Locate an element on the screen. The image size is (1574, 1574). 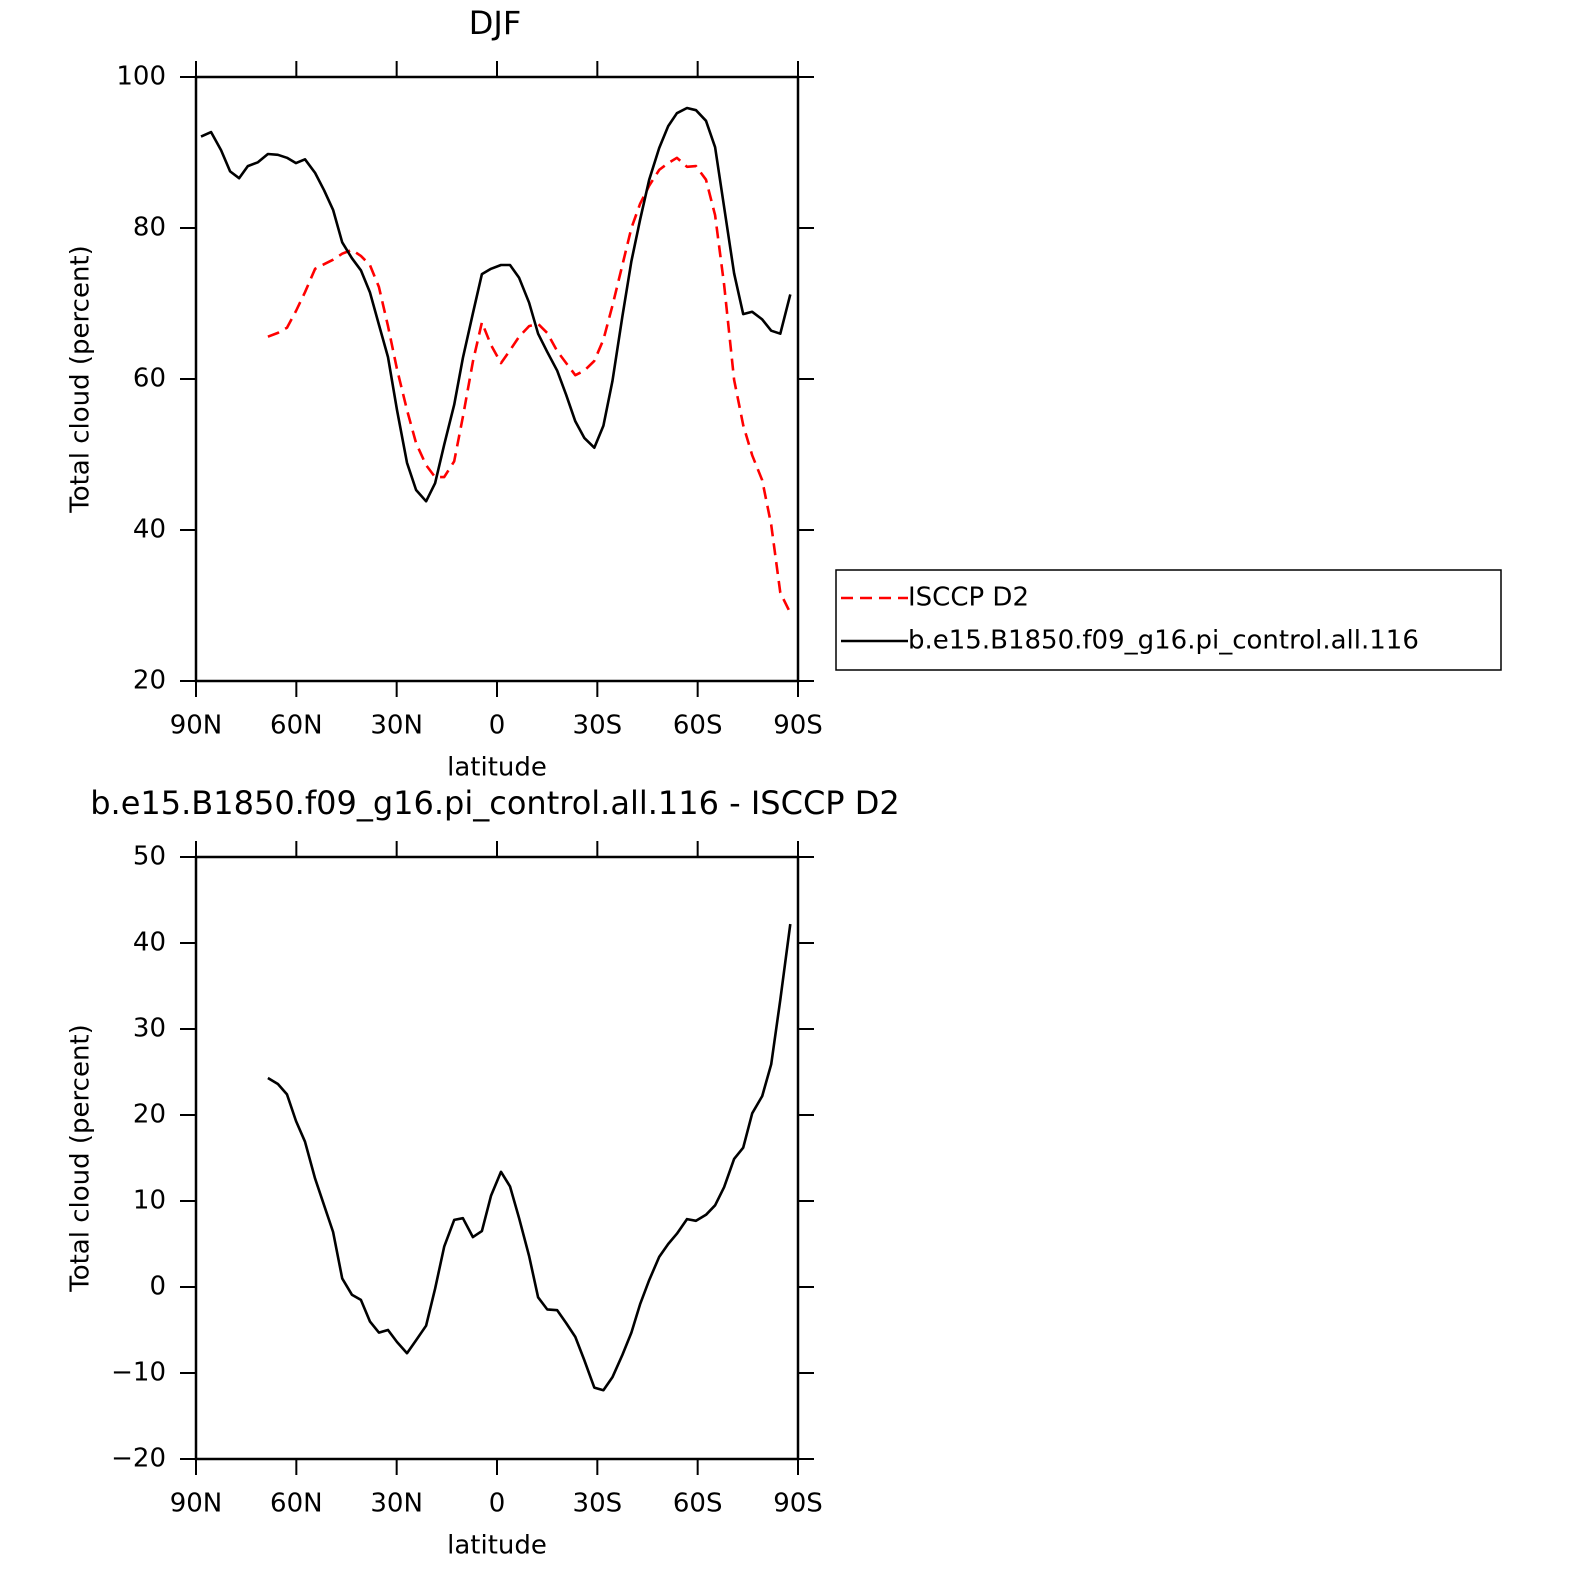
y-tick-label: −10 is located at coordinates (138, 1373).